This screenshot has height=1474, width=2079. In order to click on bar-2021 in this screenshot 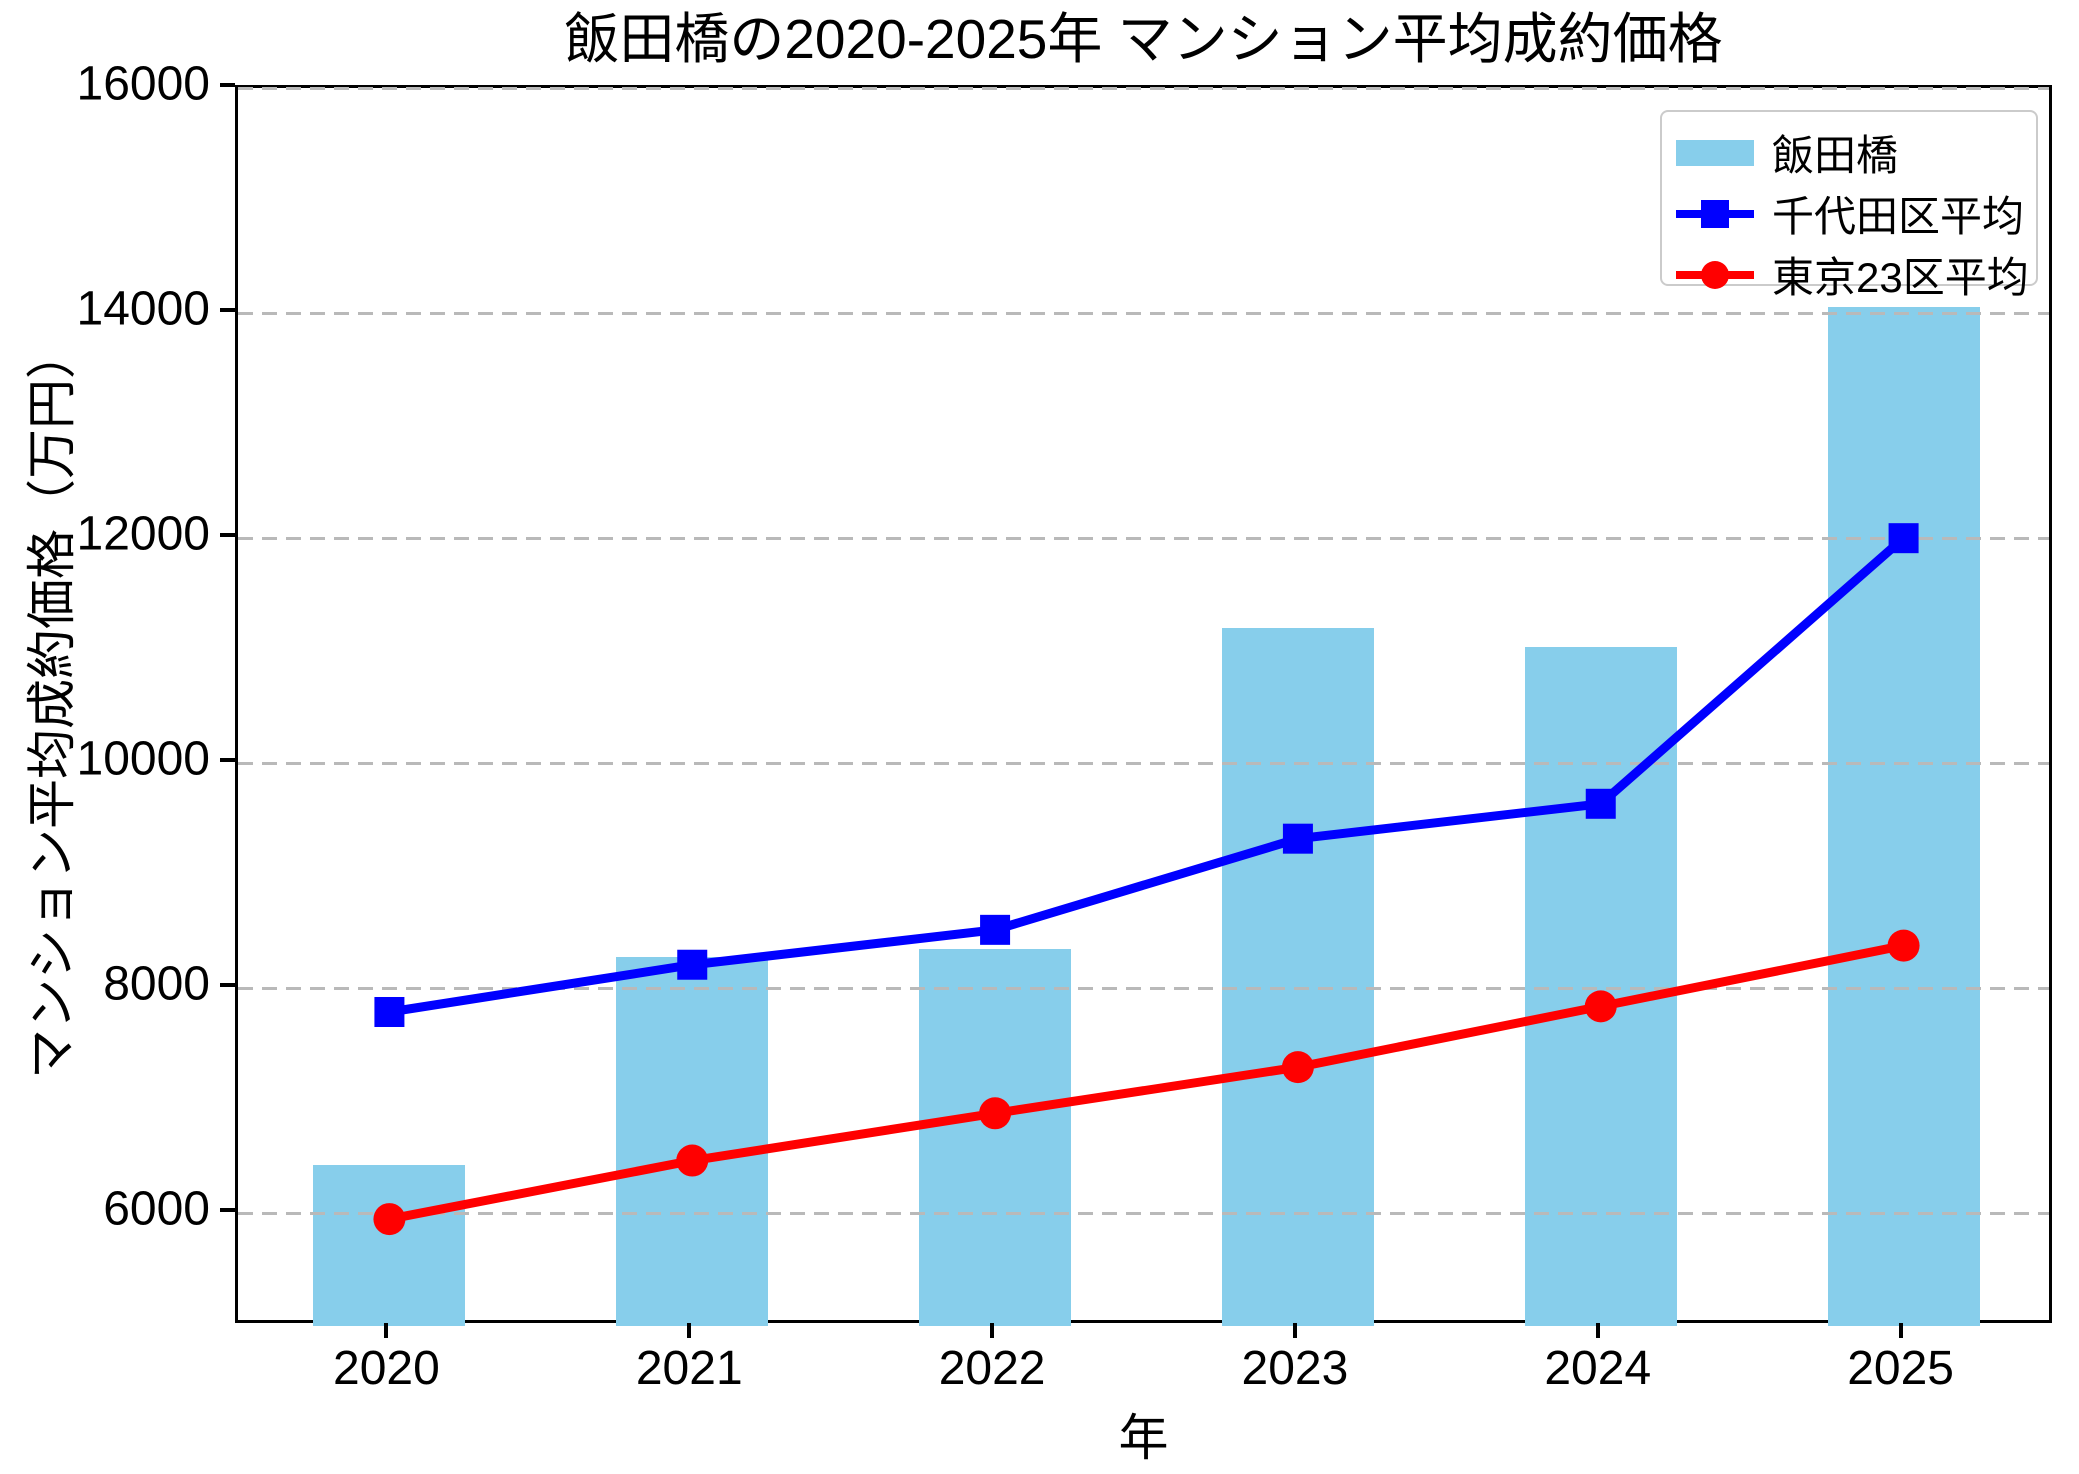, I will do `click(692, 1141)`.